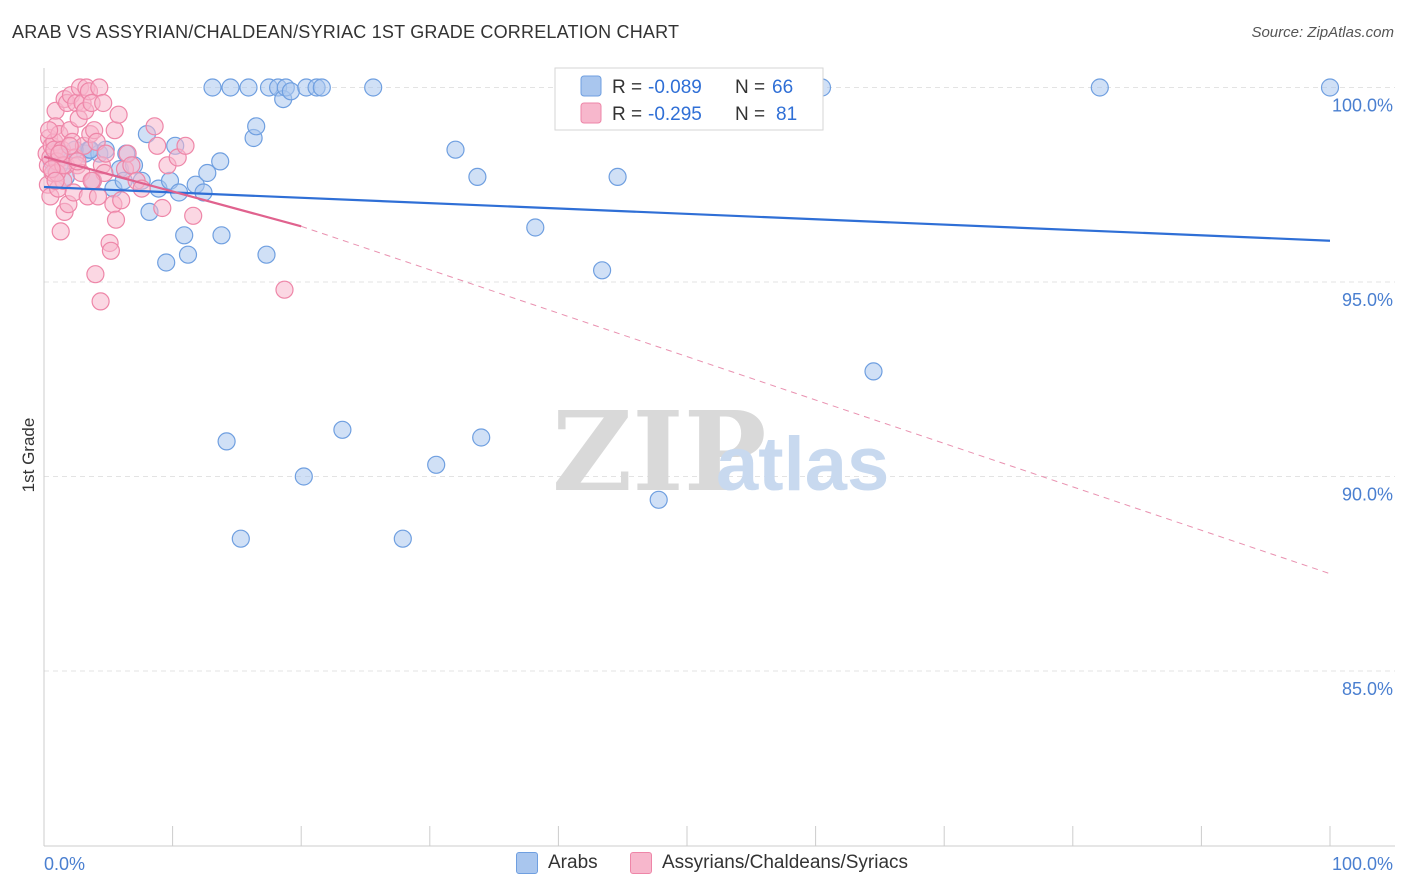 The width and height of the screenshot is (1406, 892). What do you see at coordinates (1362, 864) in the screenshot?
I see `x-tick-label-max: 100.0%` at bounding box center [1362, 864].